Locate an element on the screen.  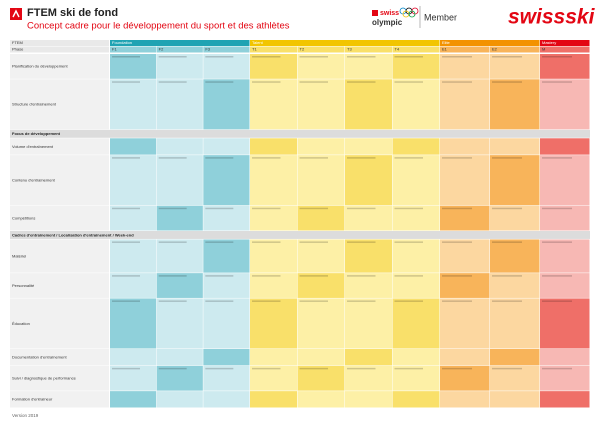
row-label: Compétitions is located at coordinates (23, 217).